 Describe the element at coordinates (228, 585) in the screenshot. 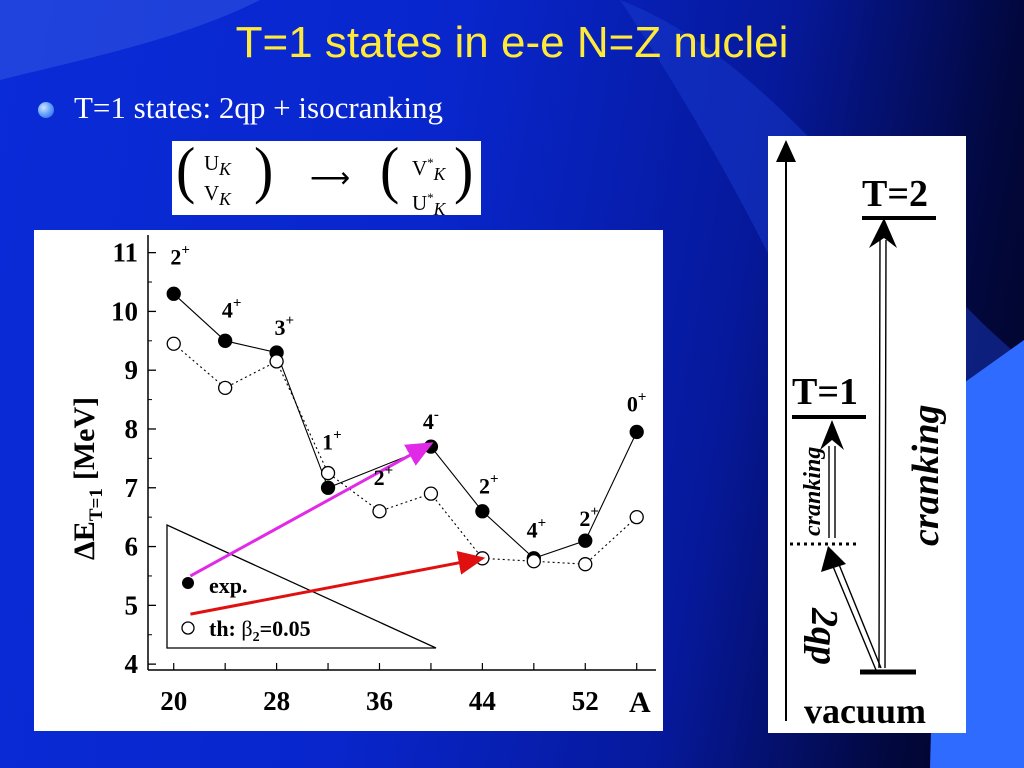

I see `legend-exp-label: exp.` at that location.